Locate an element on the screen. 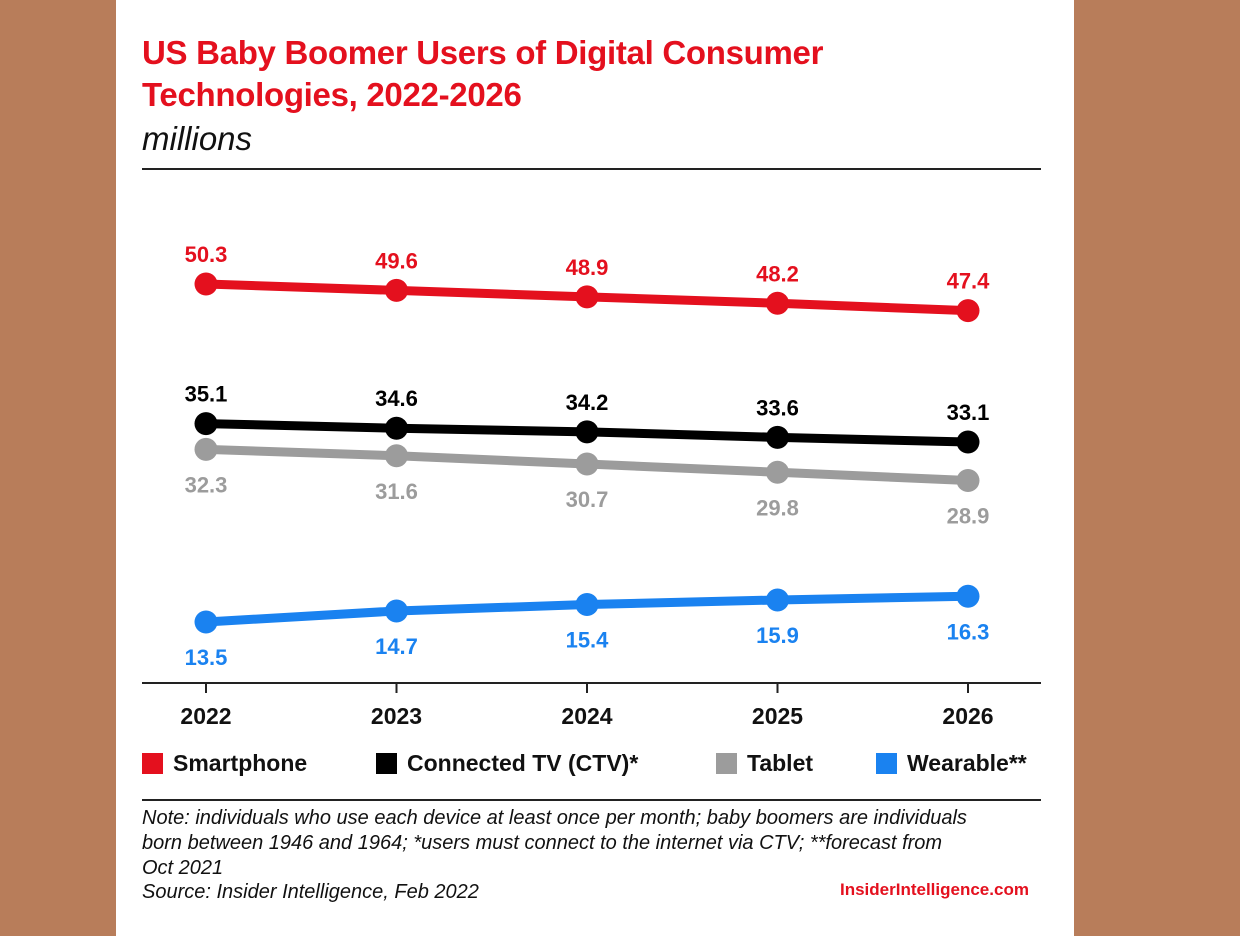 Image resolution: width=1240 pixels, height=936 pixels. data-label-smartphone: 48.2 is located at coordinates (777, 273).